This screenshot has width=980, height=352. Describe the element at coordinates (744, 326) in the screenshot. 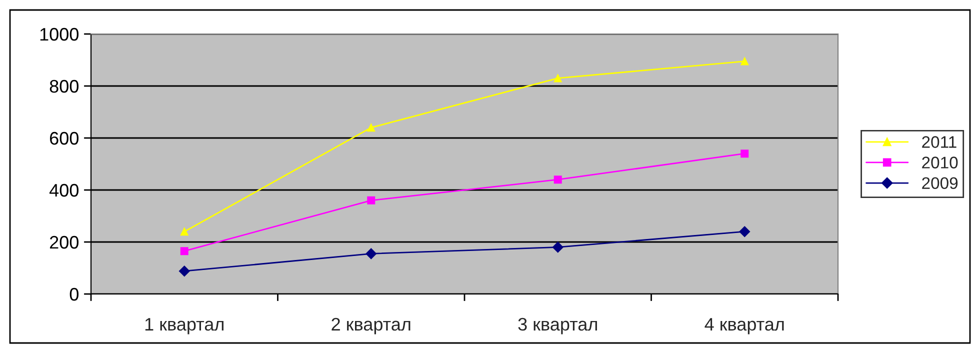

I see `x-tick-label: 4 квартал` at that location.